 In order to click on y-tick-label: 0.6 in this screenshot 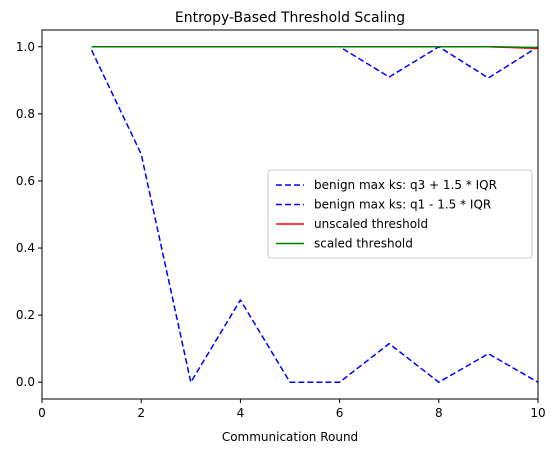, I will do `click(25, 181)`.